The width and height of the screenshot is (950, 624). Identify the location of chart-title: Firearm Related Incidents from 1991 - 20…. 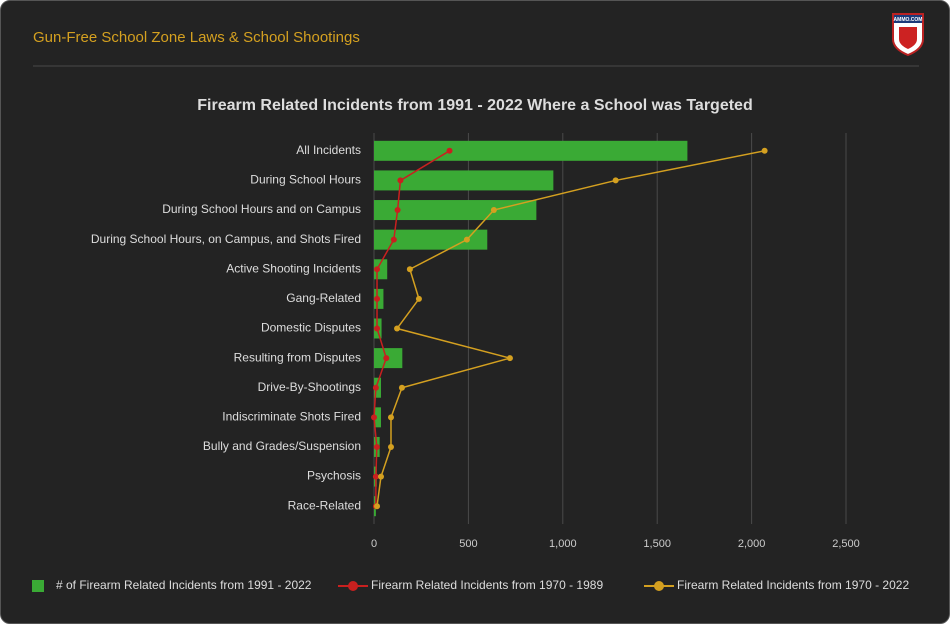
(474, 105).